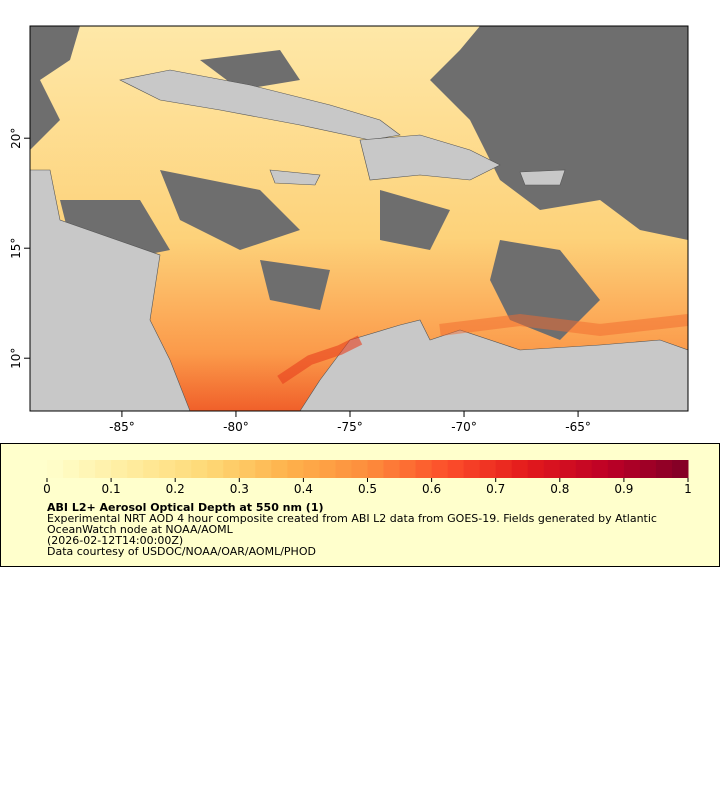 Image resolution: width=720 pixels, height=804 pixels. I want to click on y-tick-label: 10°, so click(16, 358).